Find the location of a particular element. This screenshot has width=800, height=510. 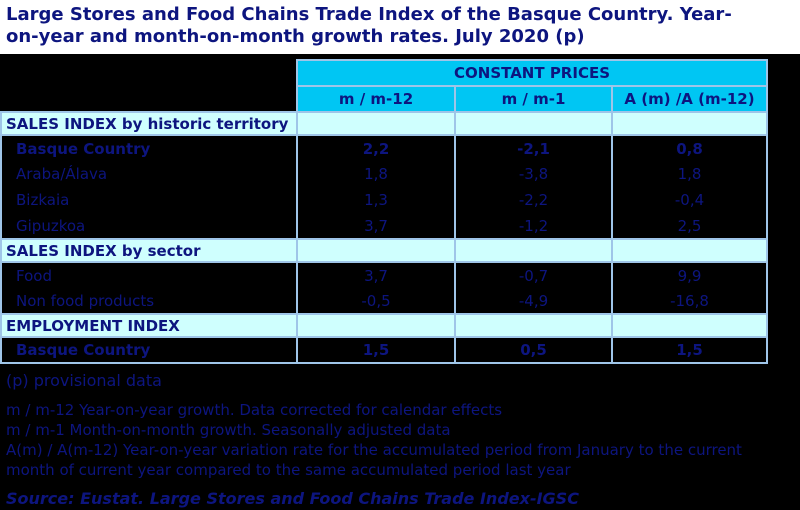

data-row: Bizkaia 1,3 -2,2 -0,4 is located at coordinates (384, 200).